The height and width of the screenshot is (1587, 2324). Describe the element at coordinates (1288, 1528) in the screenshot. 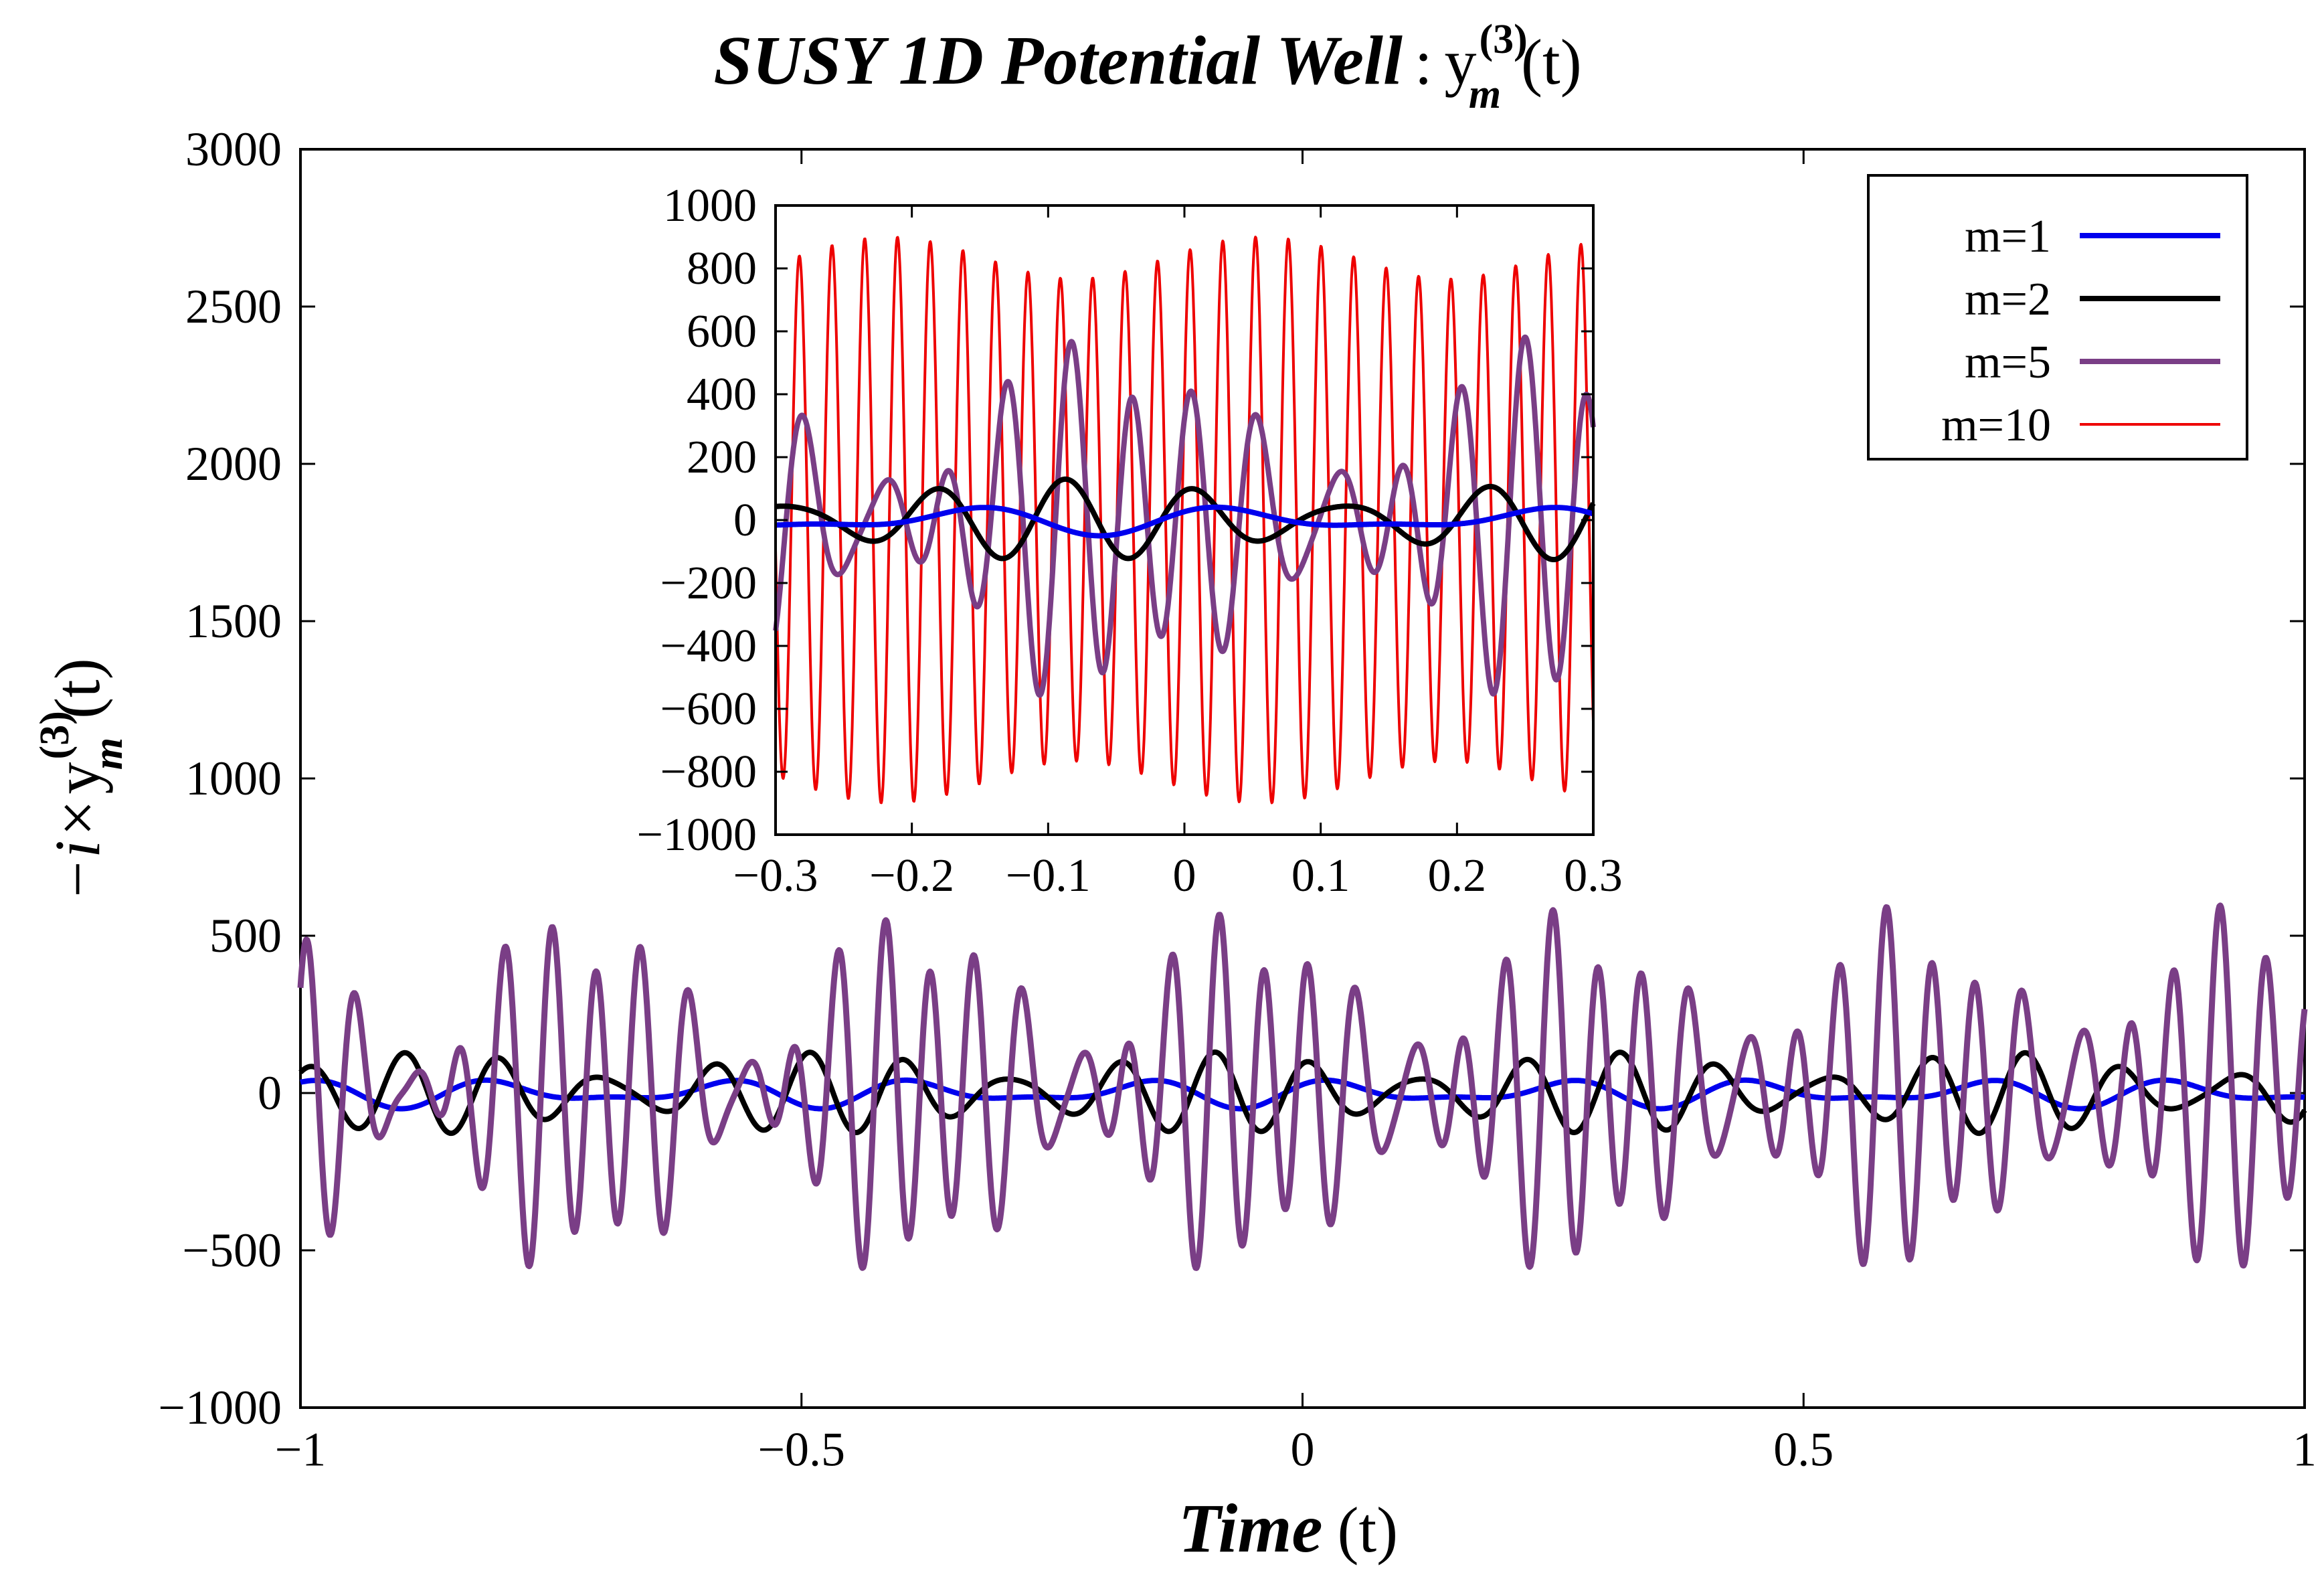

I see `x-axis-label: Time (t)` at that location.